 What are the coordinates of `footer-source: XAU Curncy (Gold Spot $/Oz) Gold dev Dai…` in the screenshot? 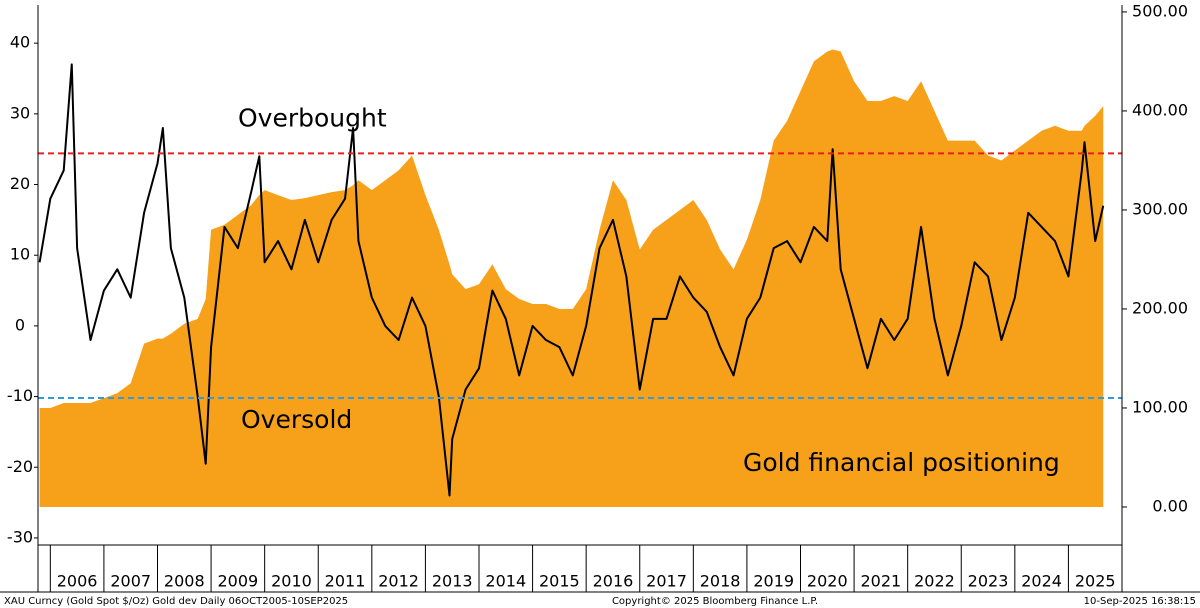 It's located at (176, 601).